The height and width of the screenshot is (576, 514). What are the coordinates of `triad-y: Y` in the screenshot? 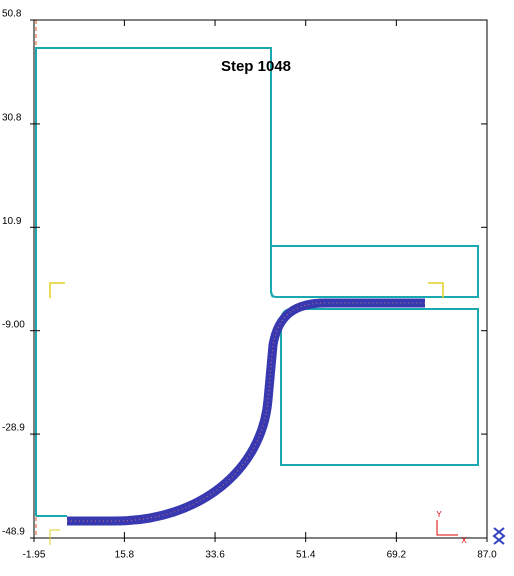 It's located at (439, 514).